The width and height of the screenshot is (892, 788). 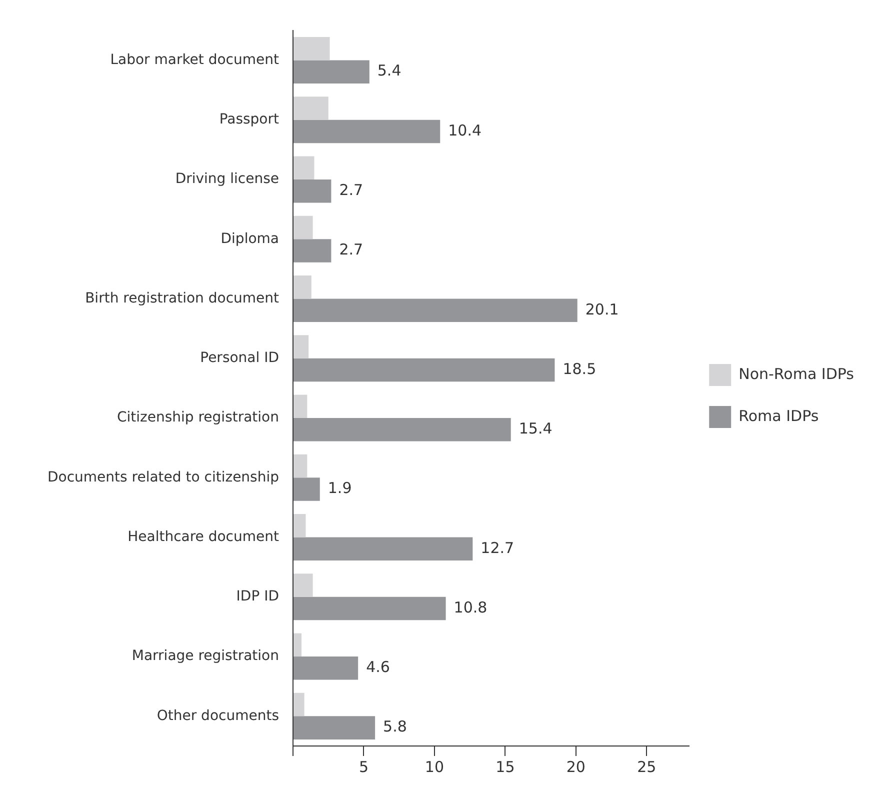 I want to click on y-tick-label: Birth registration document, so click(x=182, y=298).